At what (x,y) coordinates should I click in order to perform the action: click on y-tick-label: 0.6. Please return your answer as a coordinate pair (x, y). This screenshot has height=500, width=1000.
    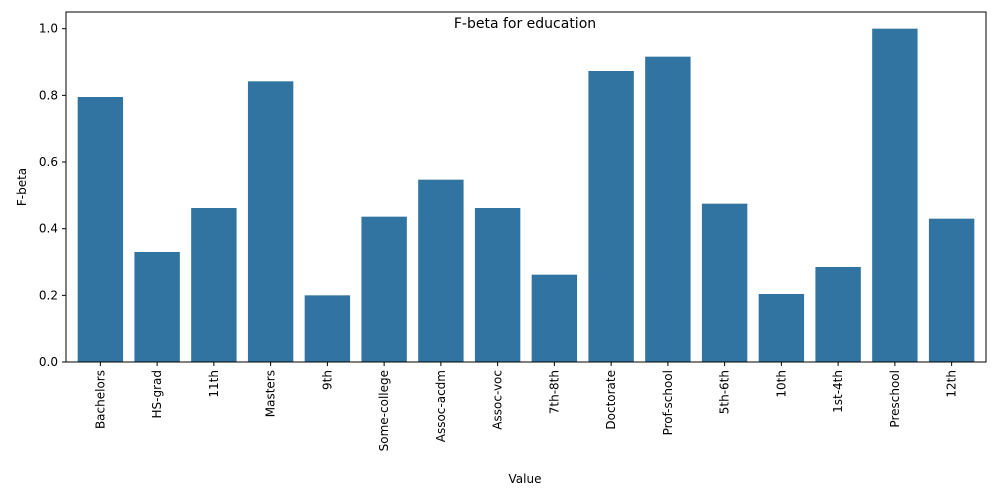
    Looking at the image, I should click on (48, 162).